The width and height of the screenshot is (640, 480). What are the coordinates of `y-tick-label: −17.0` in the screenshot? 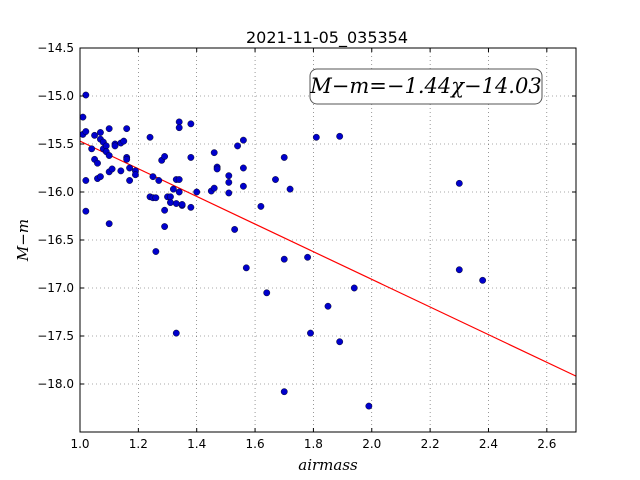 It's located at (55, 288).